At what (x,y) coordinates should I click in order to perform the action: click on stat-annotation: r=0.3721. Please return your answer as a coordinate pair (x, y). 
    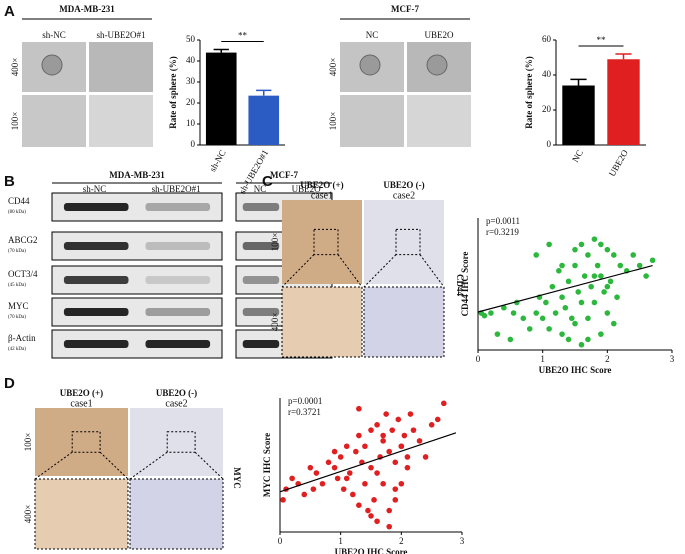
    Looking at the image, I should click on (304, 412).